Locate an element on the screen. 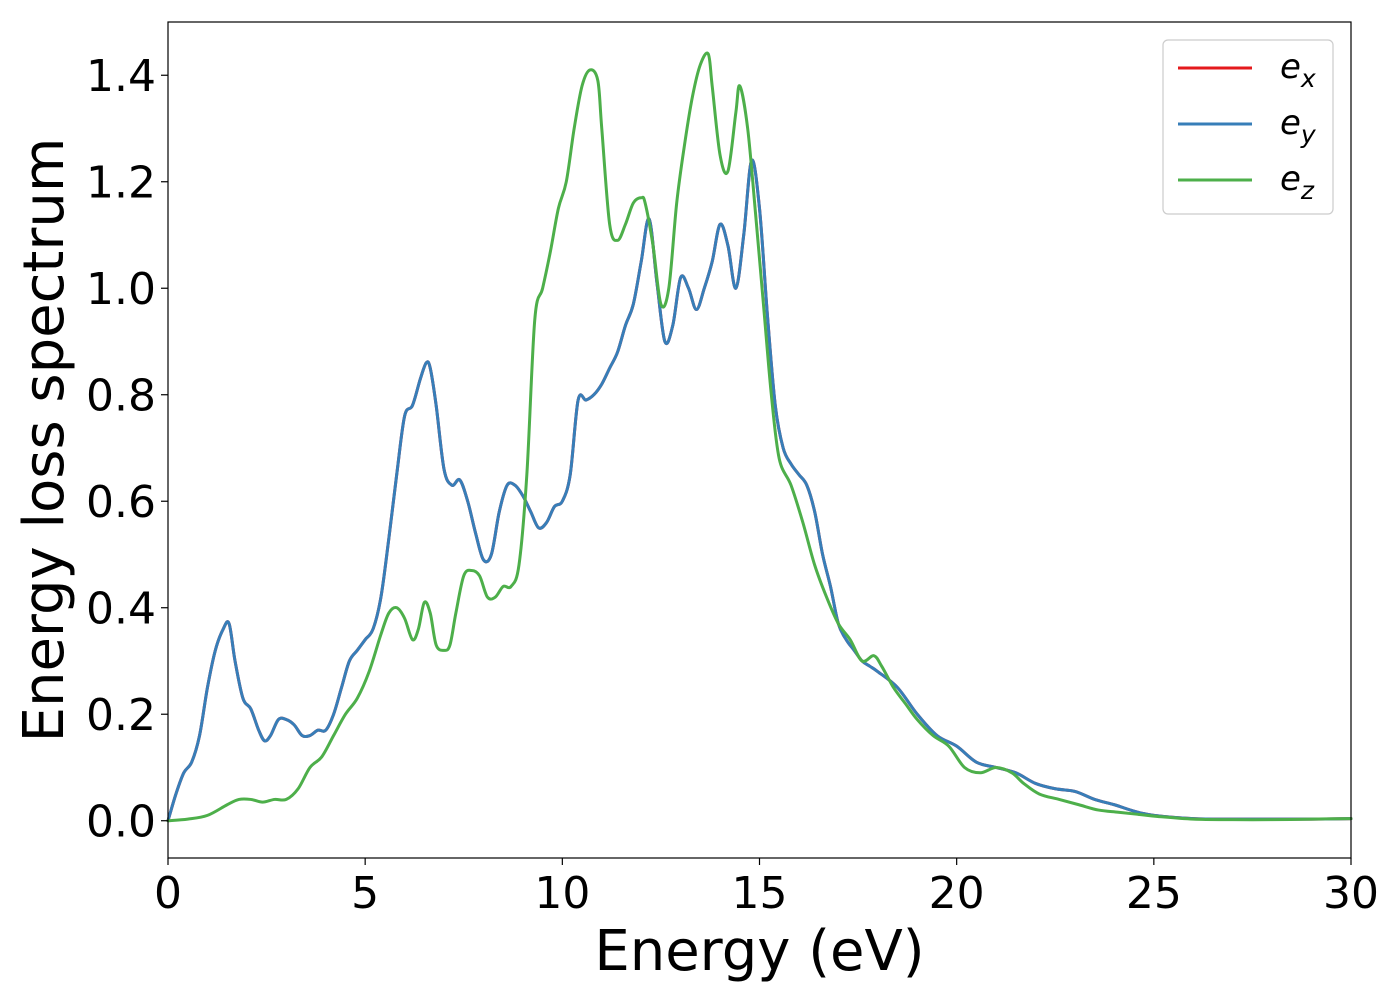 This screenshot has height=1005, width=1400. y-axis-ticks: 0.0 0.2 0.4 0.6 0.8 1.0 1.2 1.4 is located at coordinates (127, 449).